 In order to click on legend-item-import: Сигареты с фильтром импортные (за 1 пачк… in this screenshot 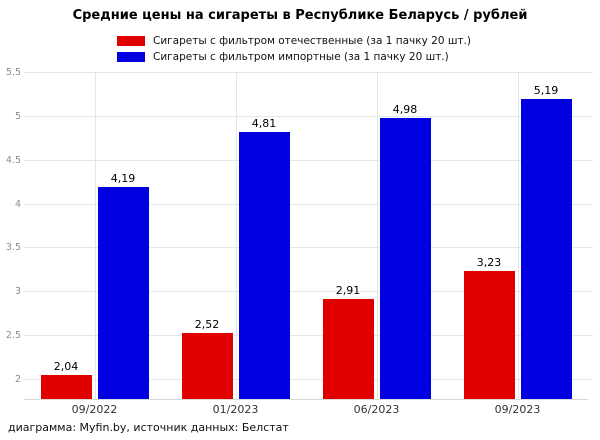, I will do `click(294, 57)`.